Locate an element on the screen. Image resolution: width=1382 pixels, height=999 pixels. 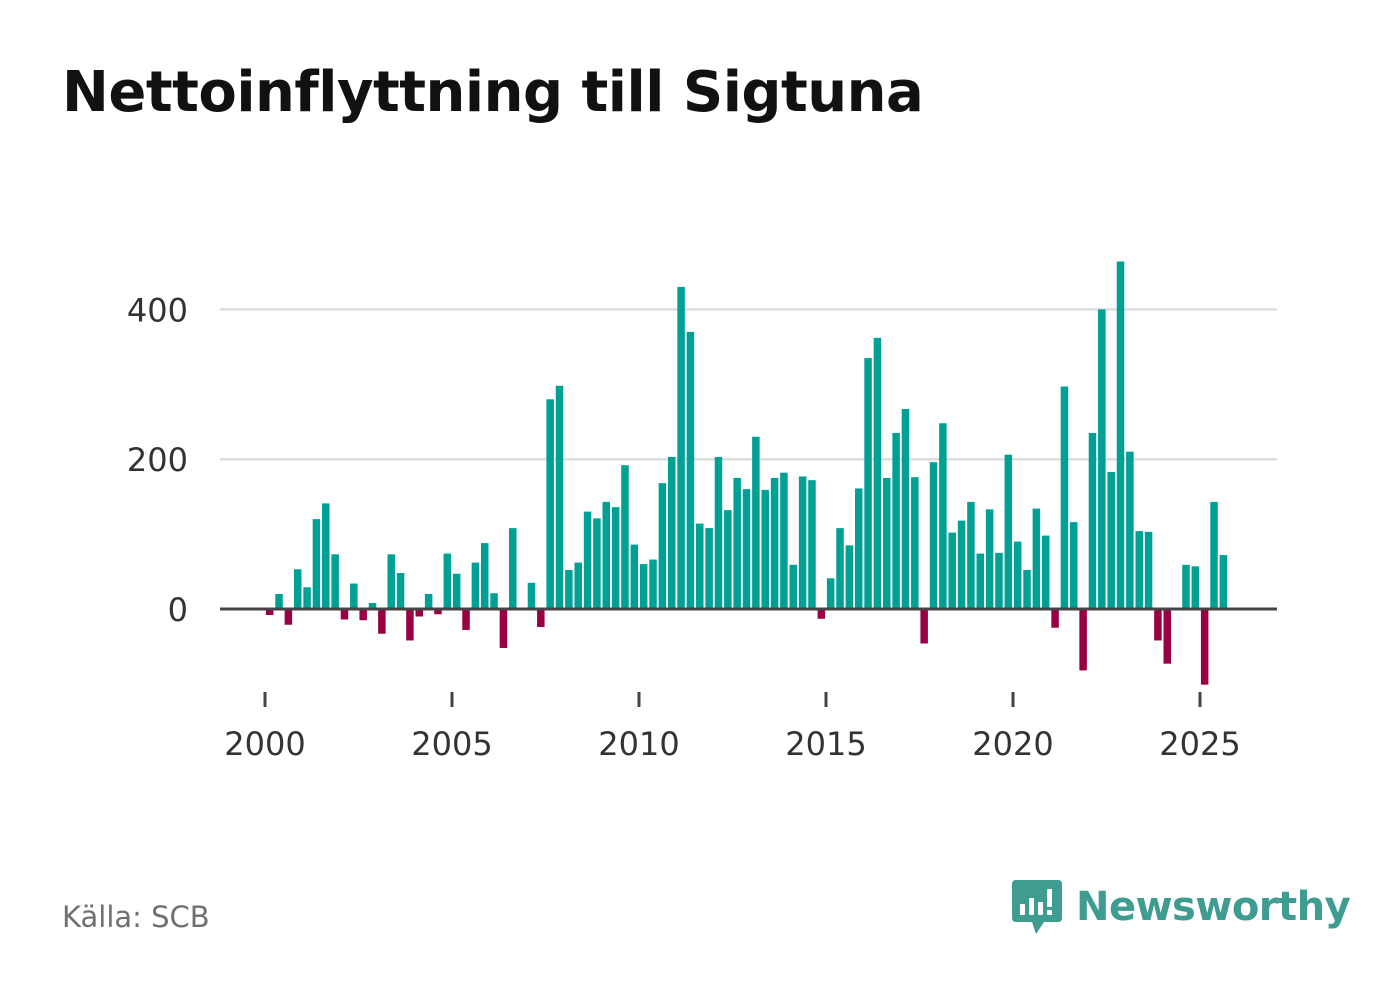
bar-2010-q2 is located at coordinates (653, 584).